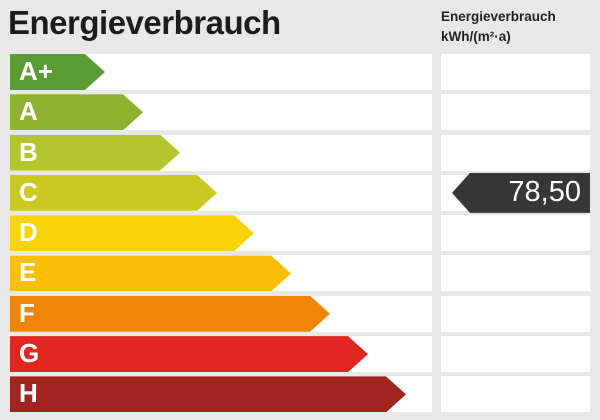  I want to click on energy-class-arrow: B, so click(95, 153).